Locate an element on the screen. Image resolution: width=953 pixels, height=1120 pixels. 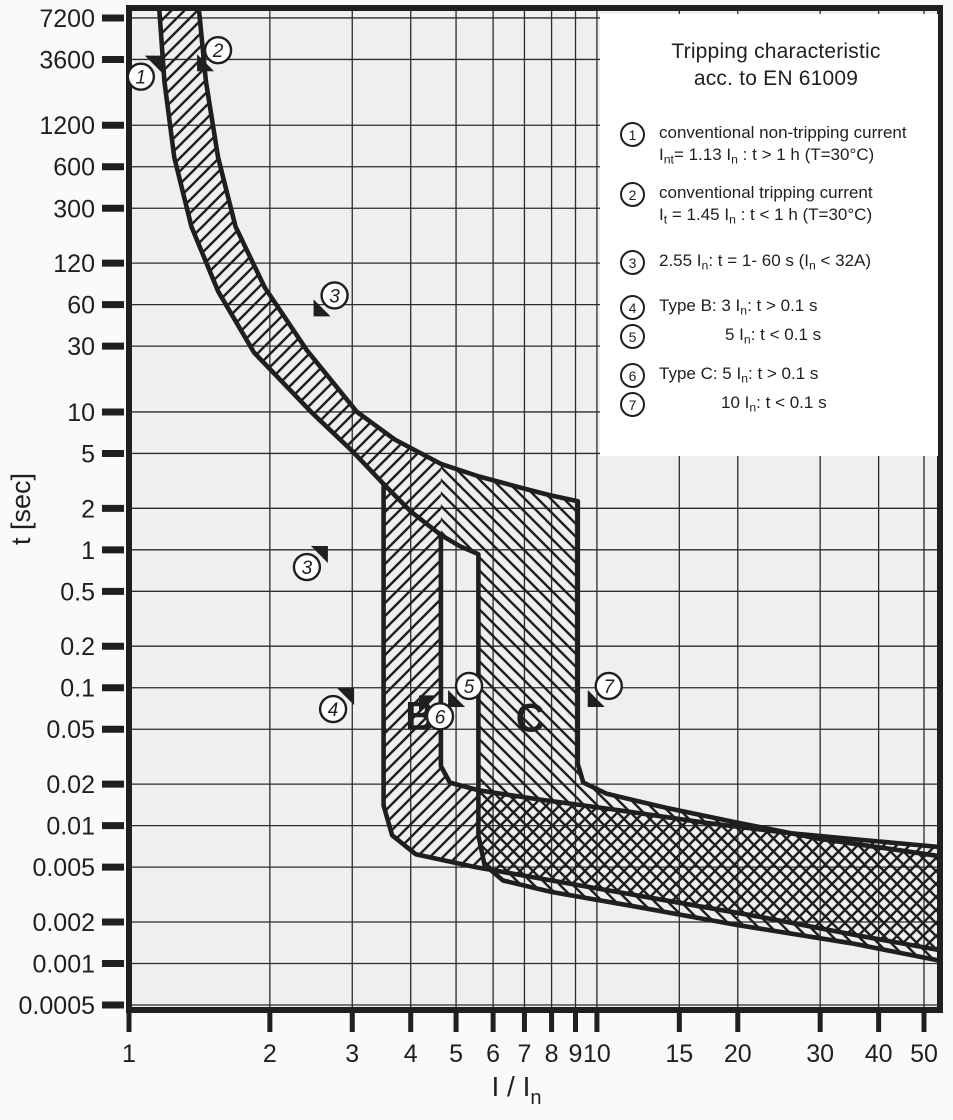
annotation-marker-2: 2 is located at coordinates (215, 54).